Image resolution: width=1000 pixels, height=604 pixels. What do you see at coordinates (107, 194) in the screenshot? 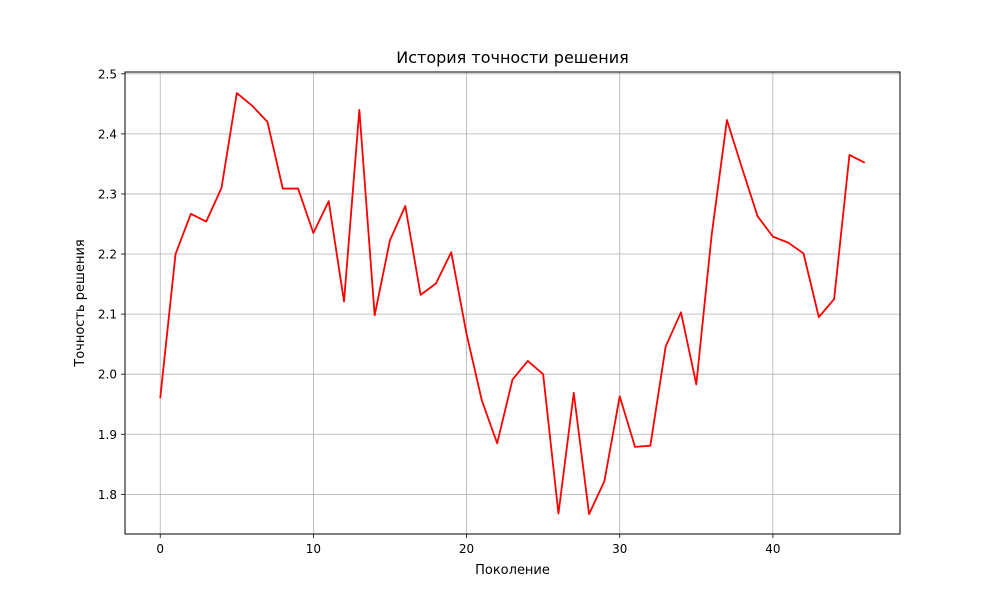
I see `y-tick-label: 2.3` at bounding box center [107, 194].